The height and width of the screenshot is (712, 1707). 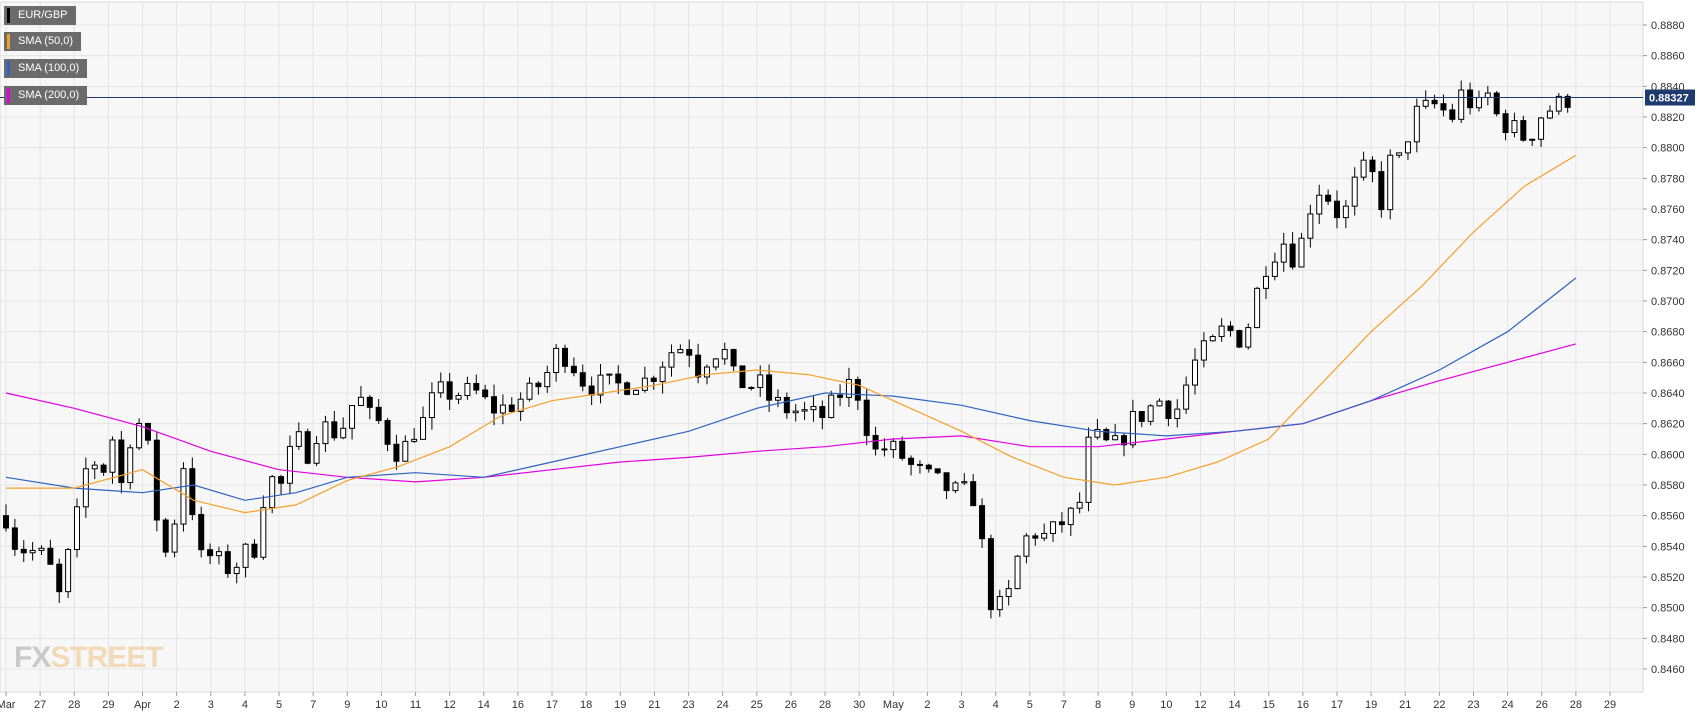 I want to click on x-tick-label: 7, so click(x=313, y=705).